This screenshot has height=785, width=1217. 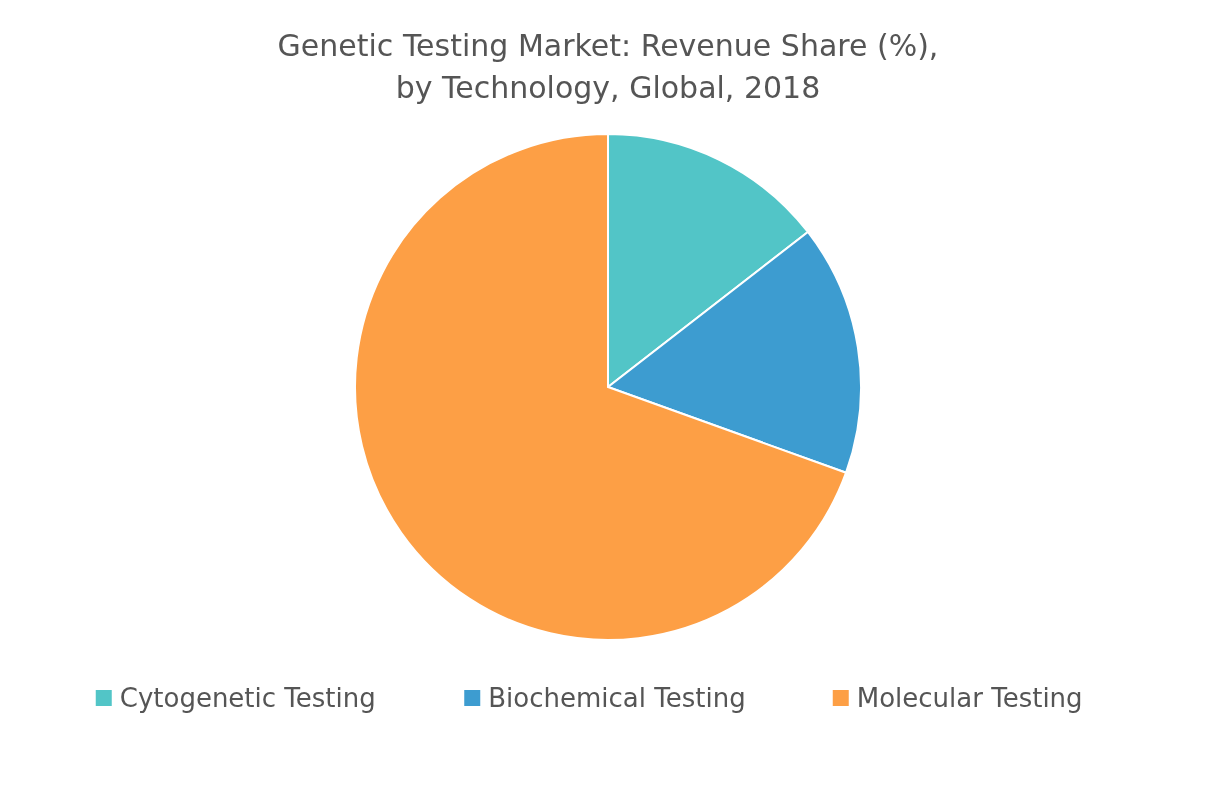 I want to click on legend-label: Biochemical Testing, so click(x=617, y=698).